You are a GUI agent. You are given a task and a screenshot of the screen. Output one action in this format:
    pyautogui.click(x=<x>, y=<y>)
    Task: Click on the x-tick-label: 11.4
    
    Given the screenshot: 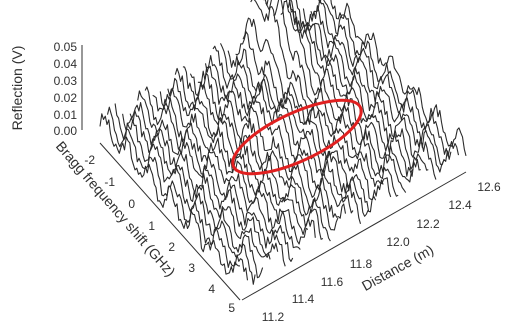 What is the action you would take?
    pyautogui.click(x=303, y=299)
    